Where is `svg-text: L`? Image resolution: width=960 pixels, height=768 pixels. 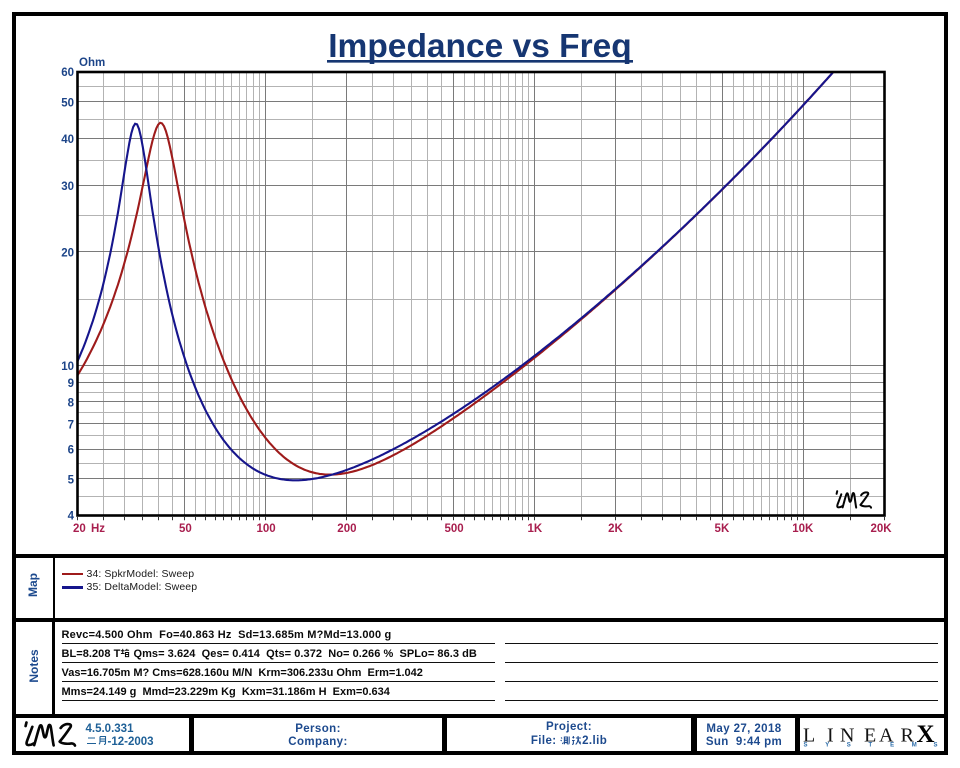
svg-text: L is located at coordinates (809, 736).